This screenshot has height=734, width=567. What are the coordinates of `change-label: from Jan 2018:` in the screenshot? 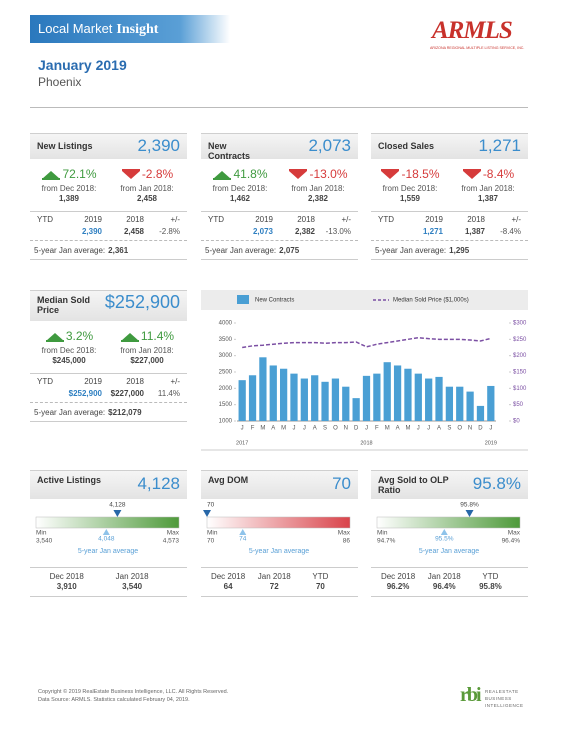 It's located at (488, 188).